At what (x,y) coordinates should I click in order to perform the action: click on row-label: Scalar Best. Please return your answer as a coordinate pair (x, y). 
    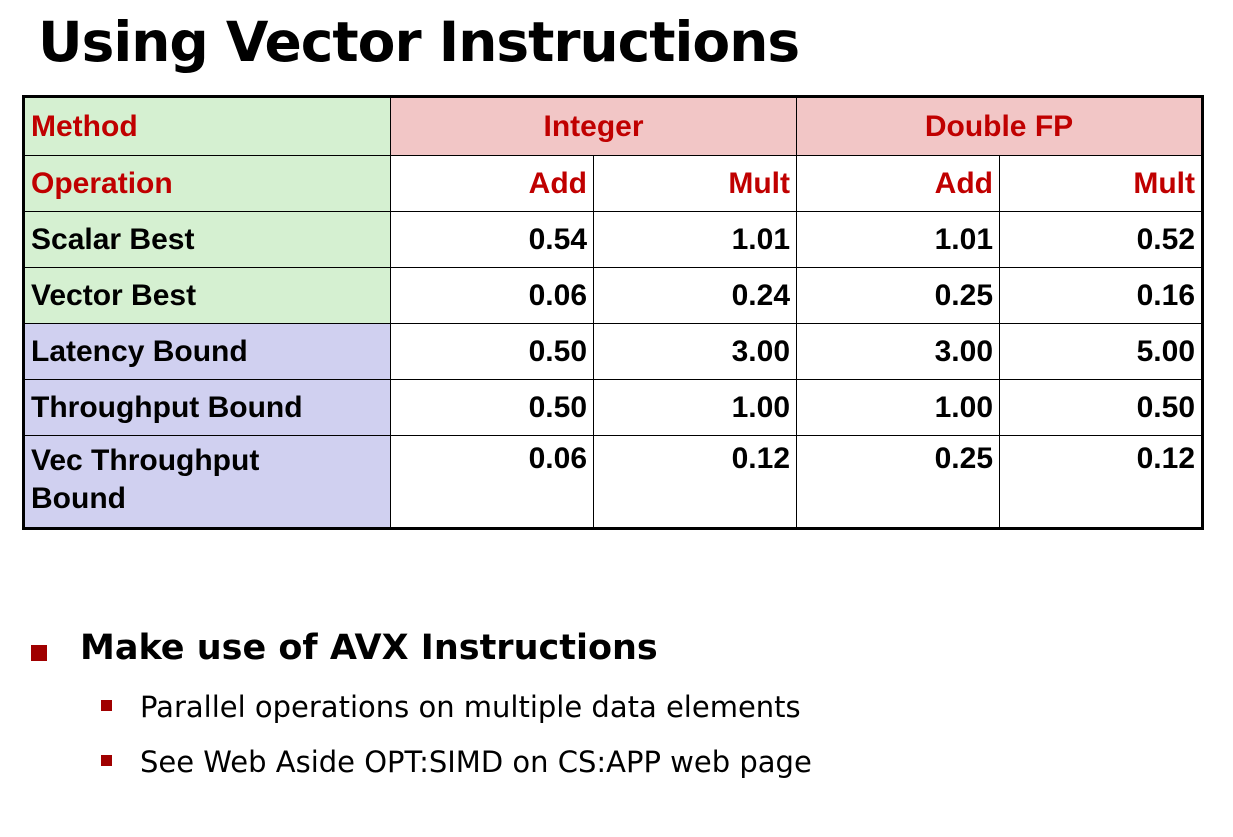
    Looking at the image, I should click on (207, 239).